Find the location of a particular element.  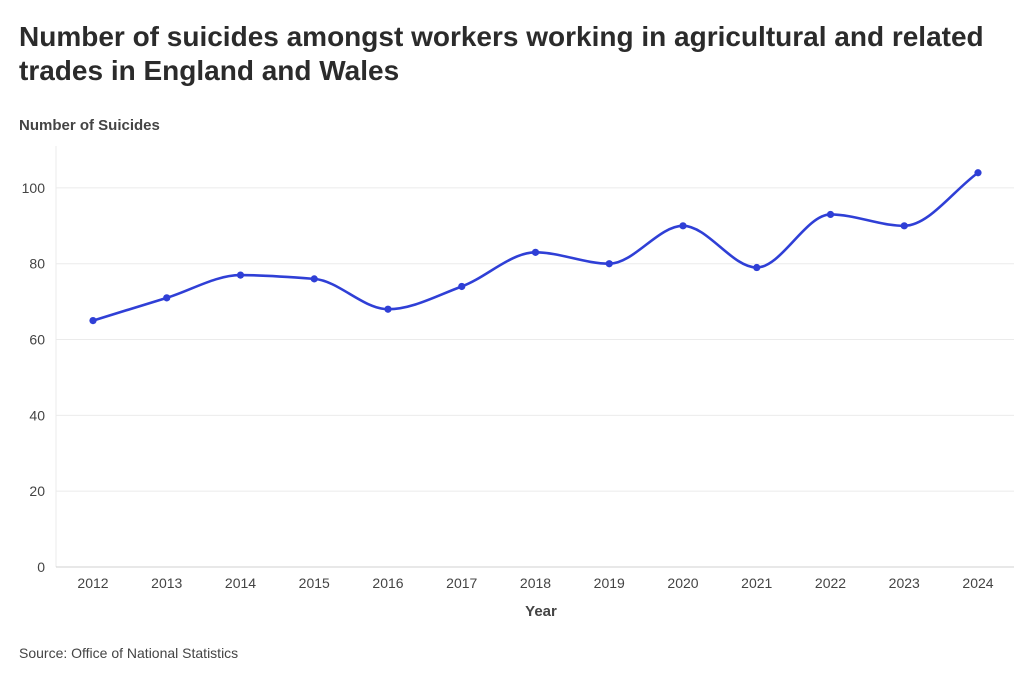

y-tick-label: 60 is located at coordinates (37, 340).